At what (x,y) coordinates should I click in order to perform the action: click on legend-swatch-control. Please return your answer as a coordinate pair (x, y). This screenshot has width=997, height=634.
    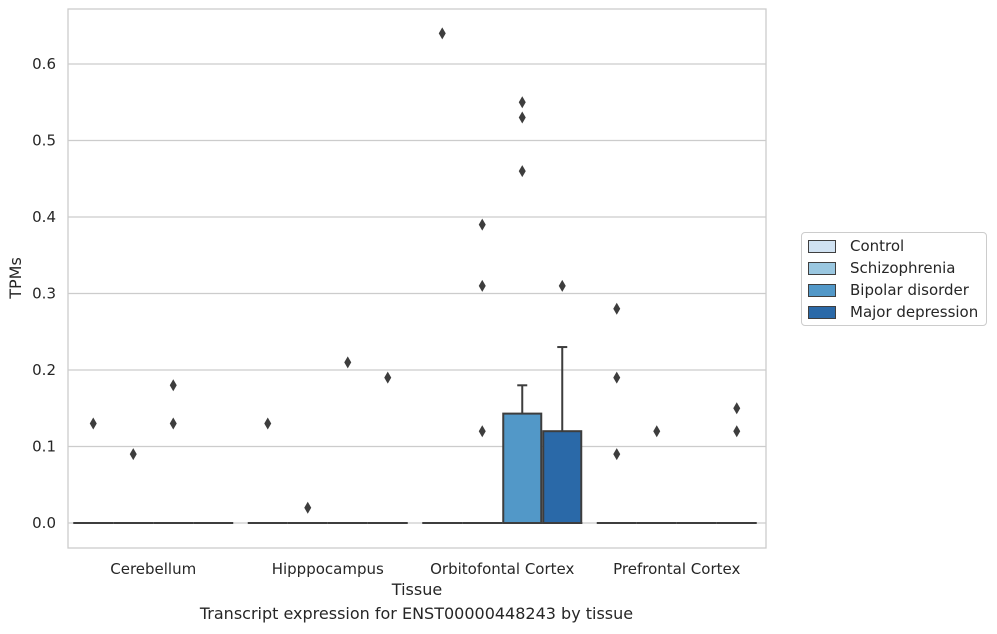
    Looking at the image, I should click on (822, 246).